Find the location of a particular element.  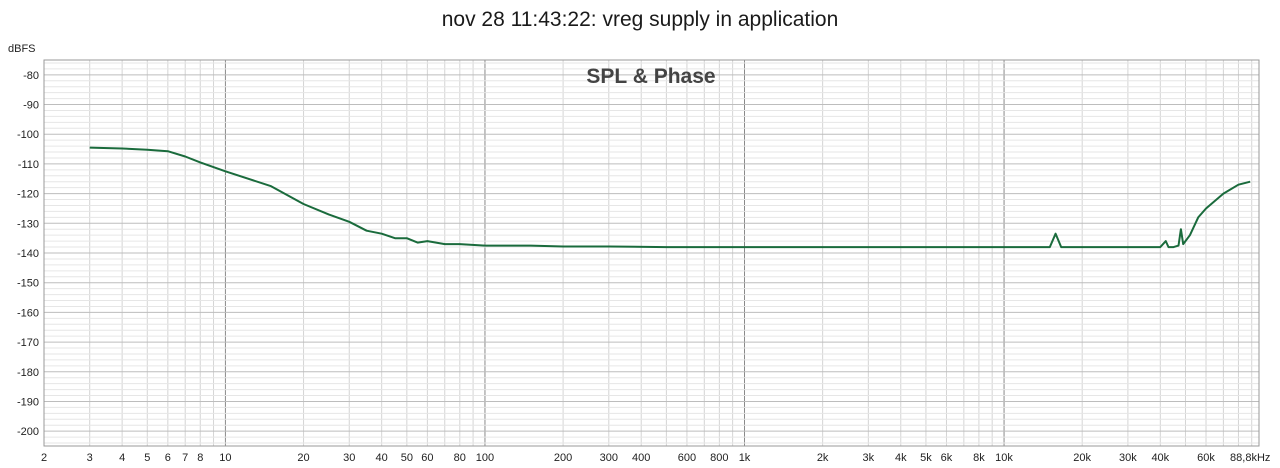

x-tick-label: 10k is located at coordinates (1004, 458).